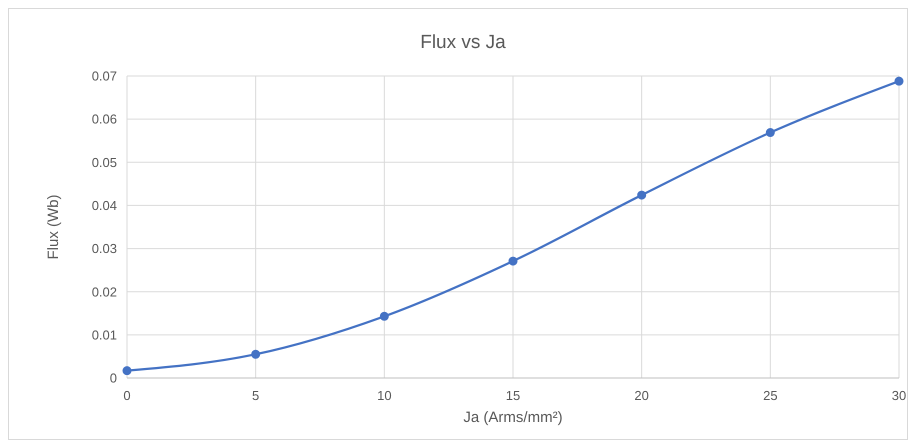 The width and height of the screenshot is (916, 448). What do you see at coordinates (104, 205) in the screenshot?
I see `y-tick-label: 0.04` at bounding box center [104, 205].